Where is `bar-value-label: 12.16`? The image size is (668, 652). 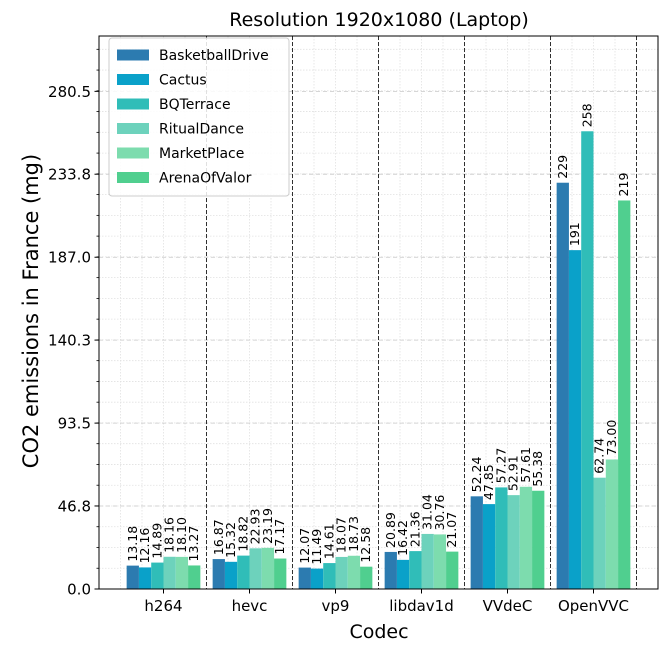
bar-value-label: 12.16 is located at coordinates (144, 546).